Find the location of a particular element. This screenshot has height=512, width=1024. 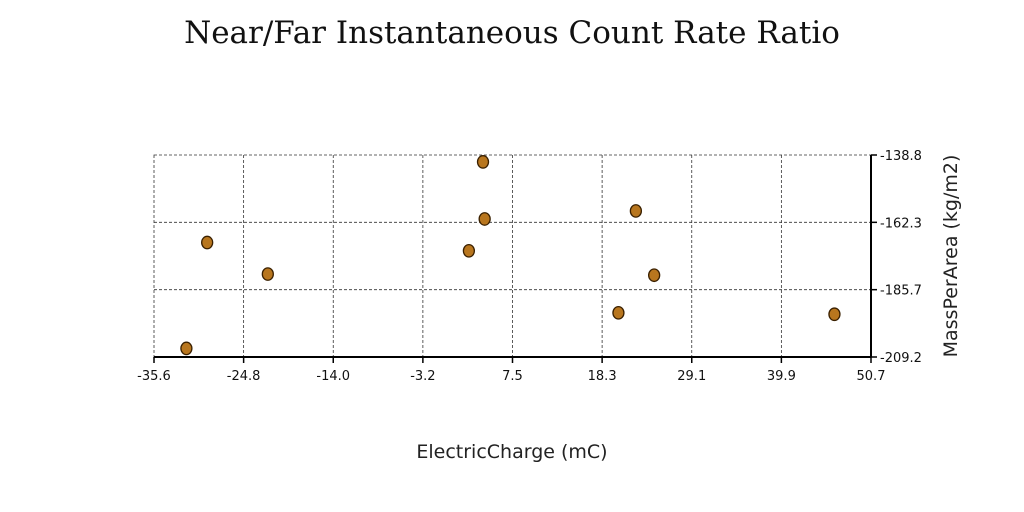

x-tick-label: -24.8 is located at coordinates (244, 376).